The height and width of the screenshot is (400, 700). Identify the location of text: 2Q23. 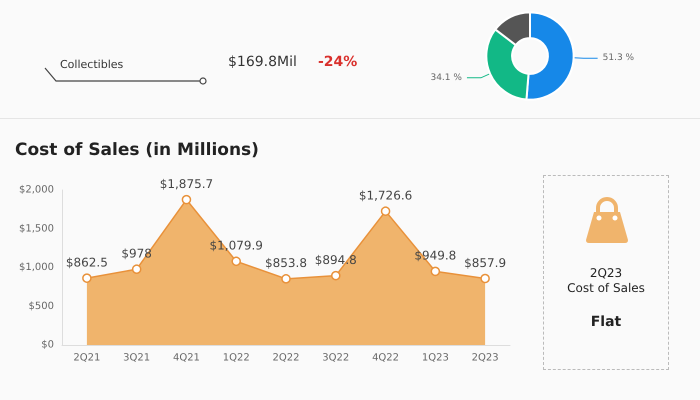
(606, 273).